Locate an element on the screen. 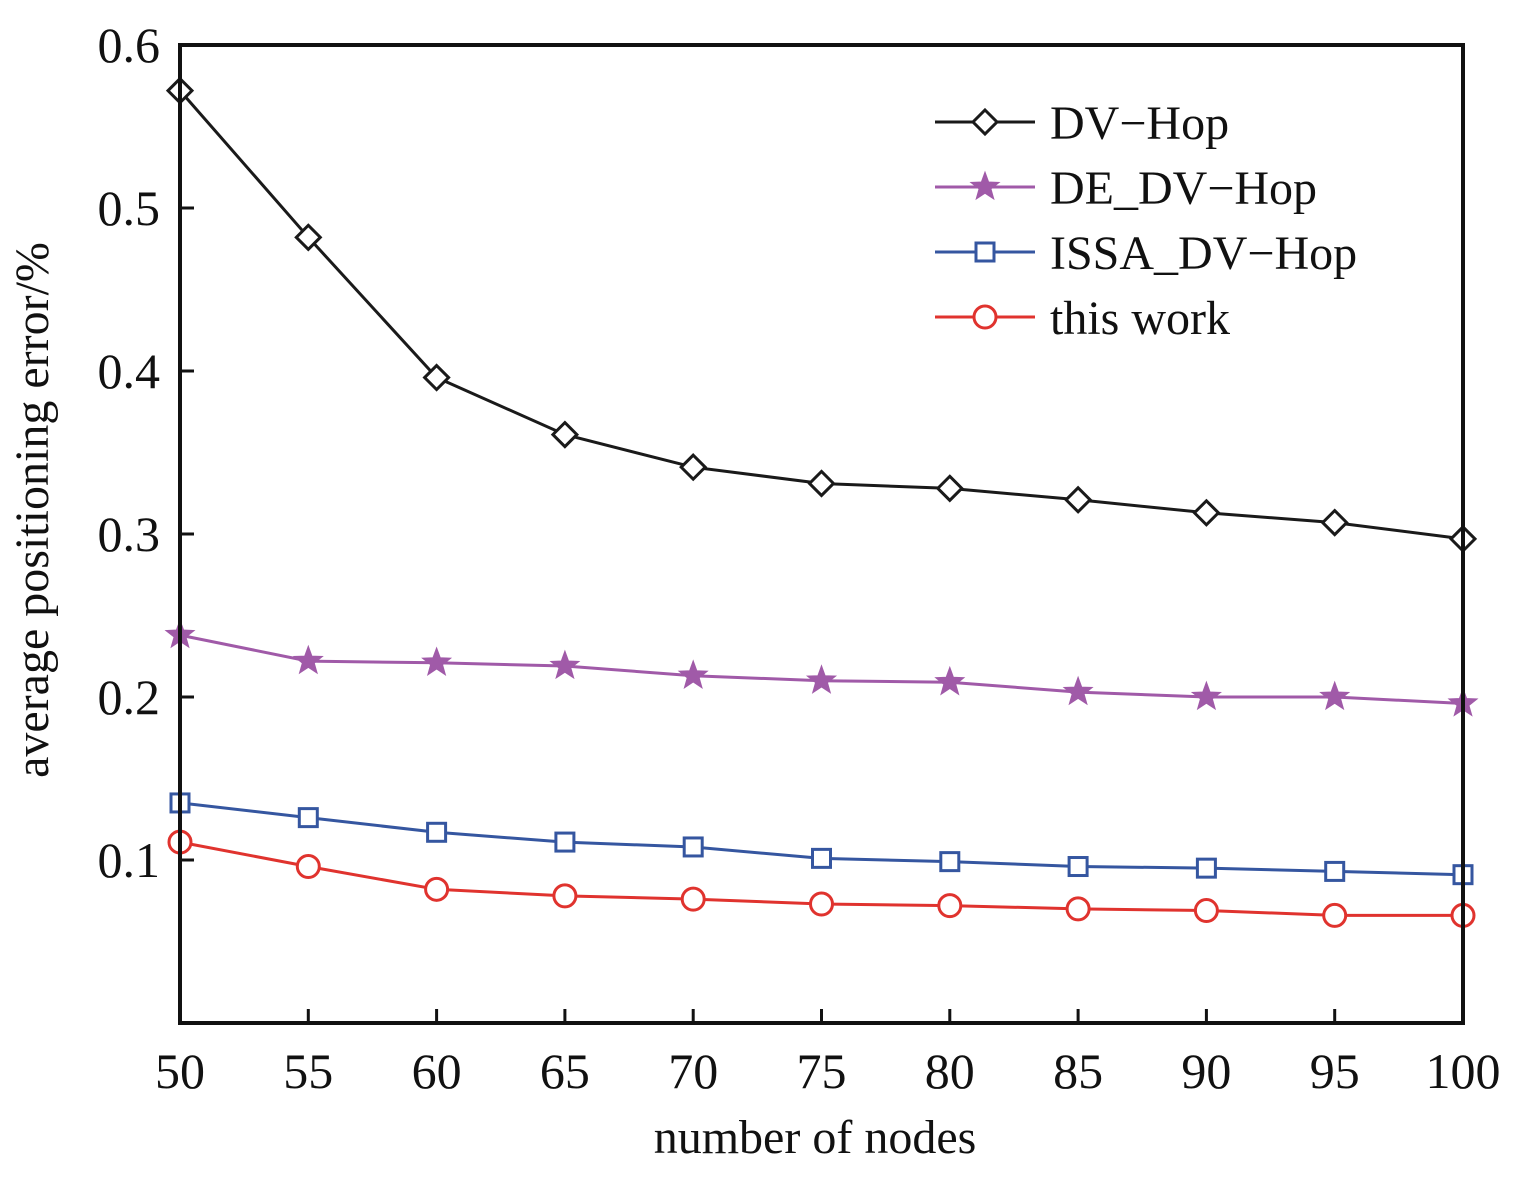  legend-item: this work is located at coordinates (1082, 318).